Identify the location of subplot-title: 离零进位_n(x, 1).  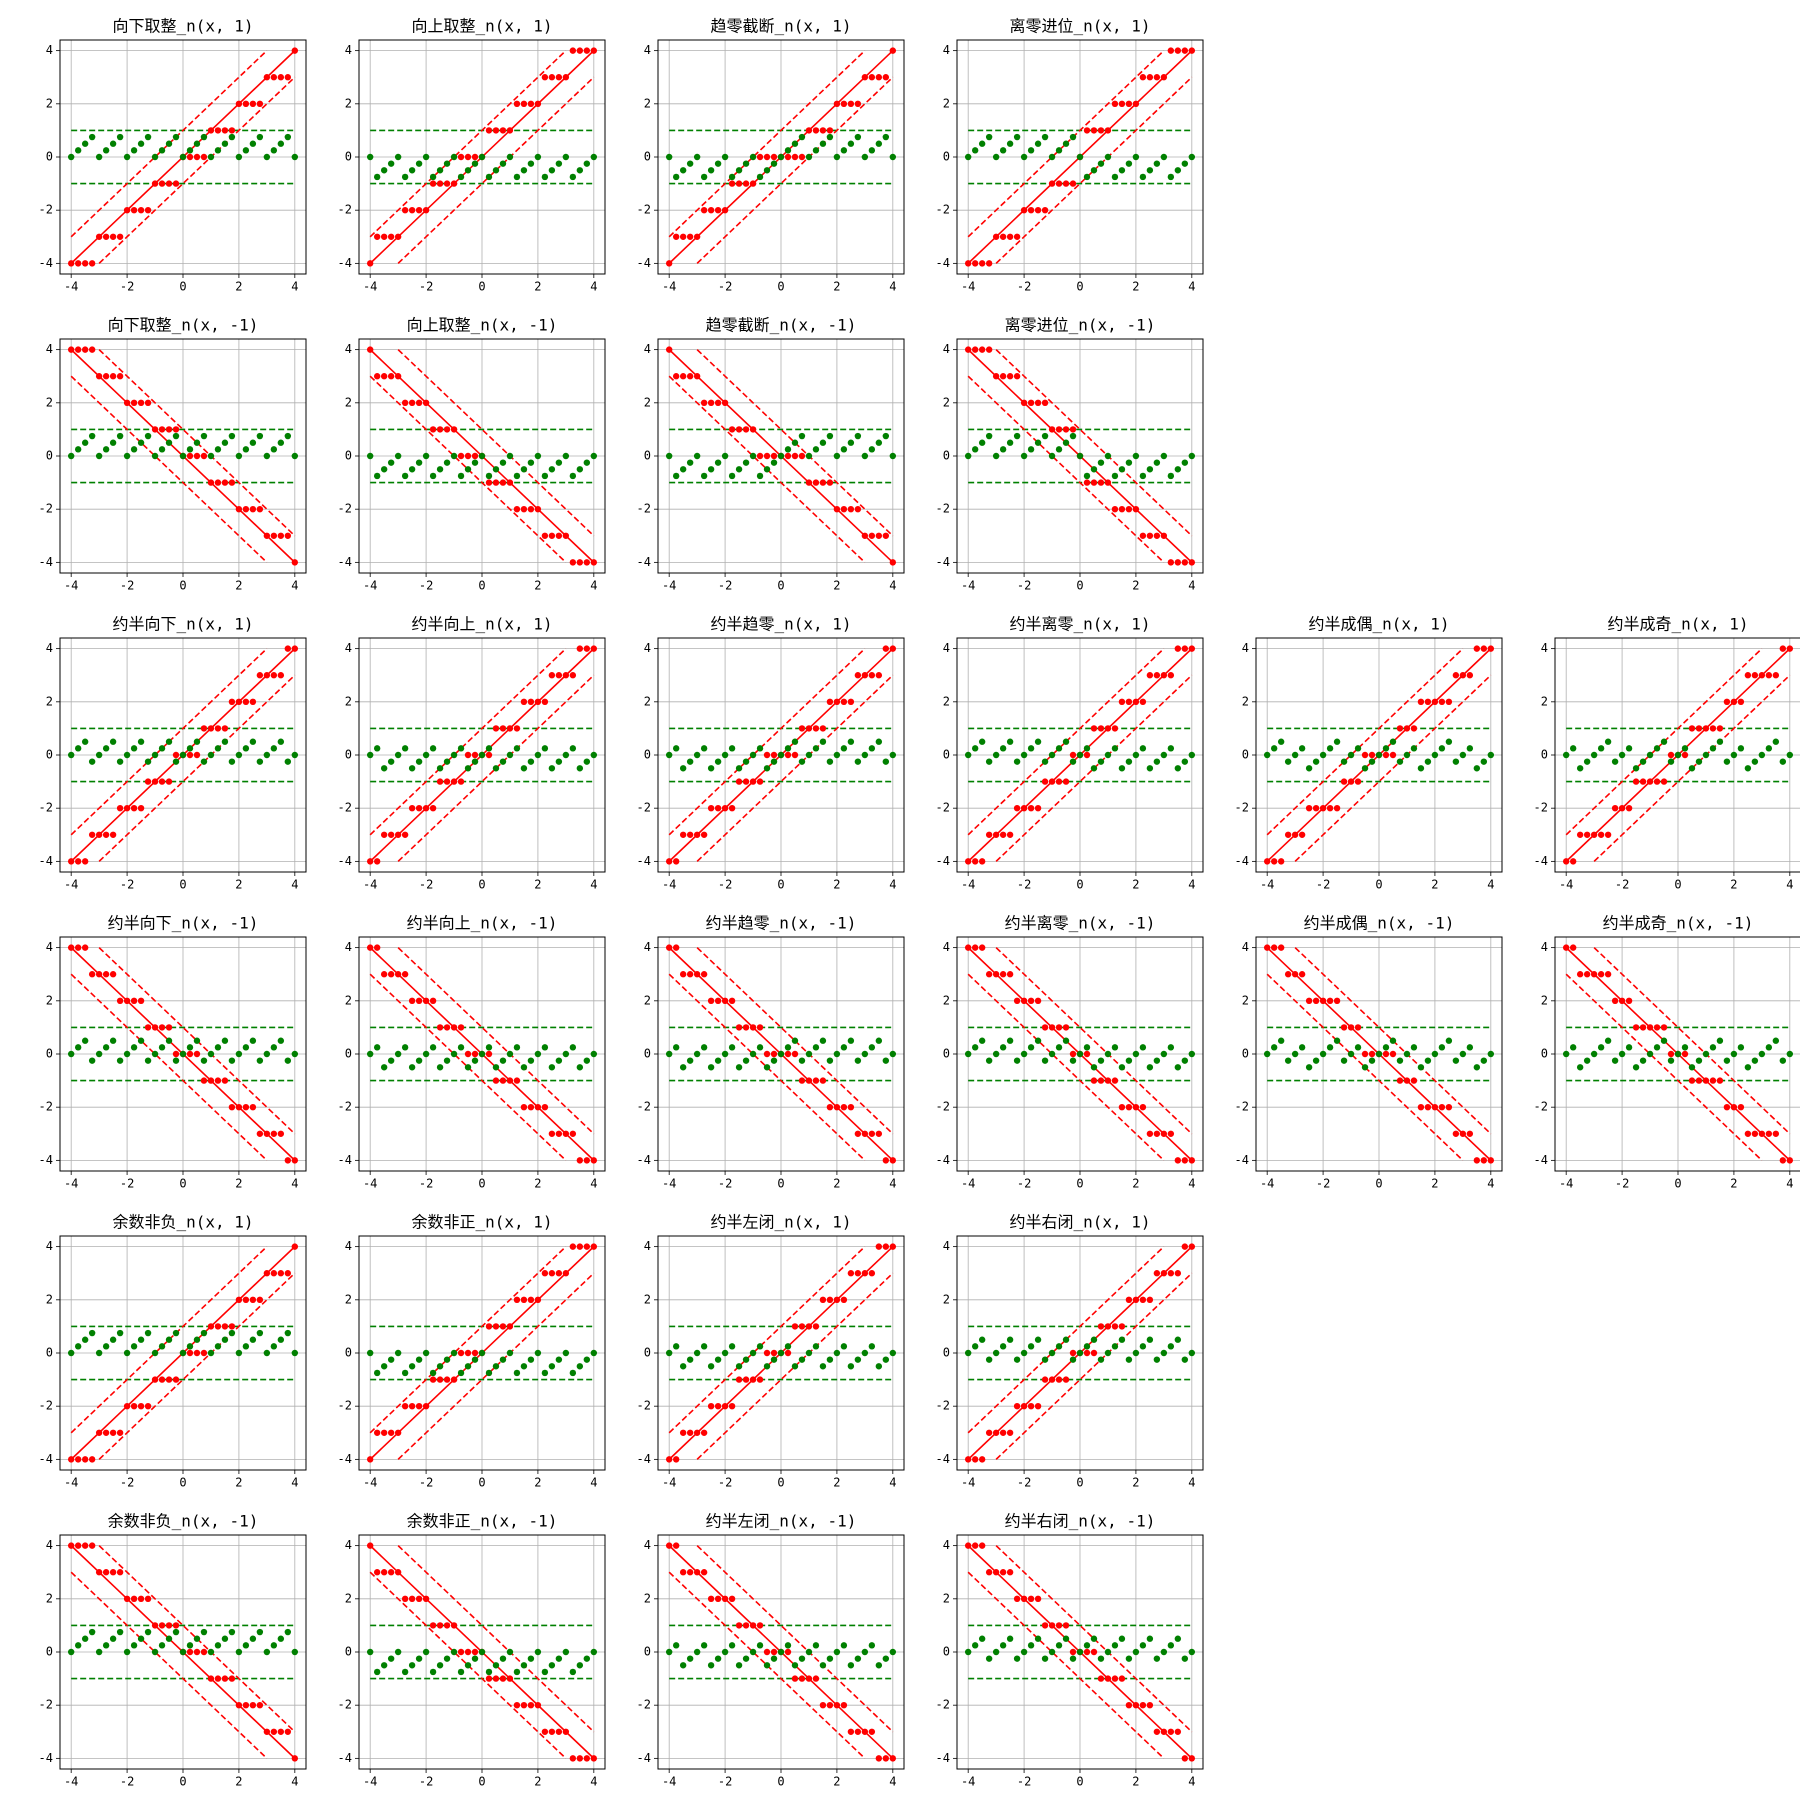
(1079, 26).